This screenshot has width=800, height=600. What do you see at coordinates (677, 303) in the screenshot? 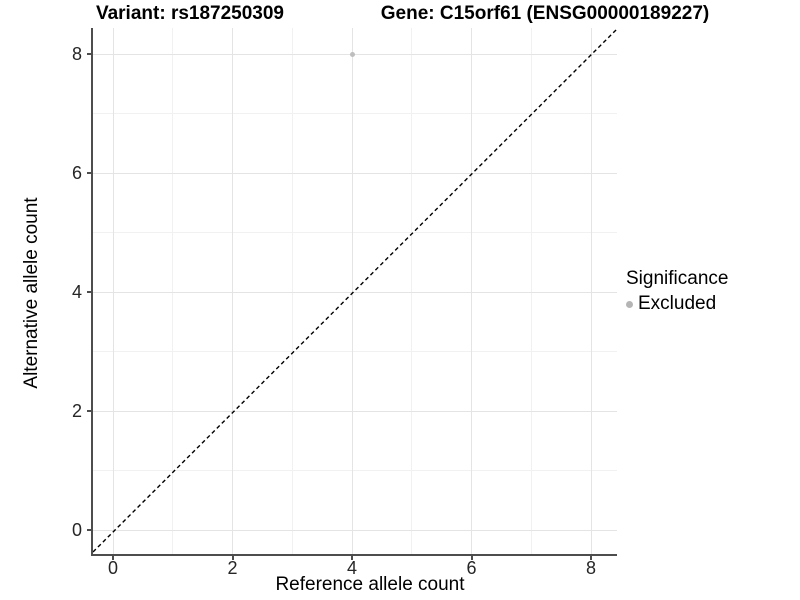
I see `legend-entry-label: Excluded` at bounding box center [677, 303].